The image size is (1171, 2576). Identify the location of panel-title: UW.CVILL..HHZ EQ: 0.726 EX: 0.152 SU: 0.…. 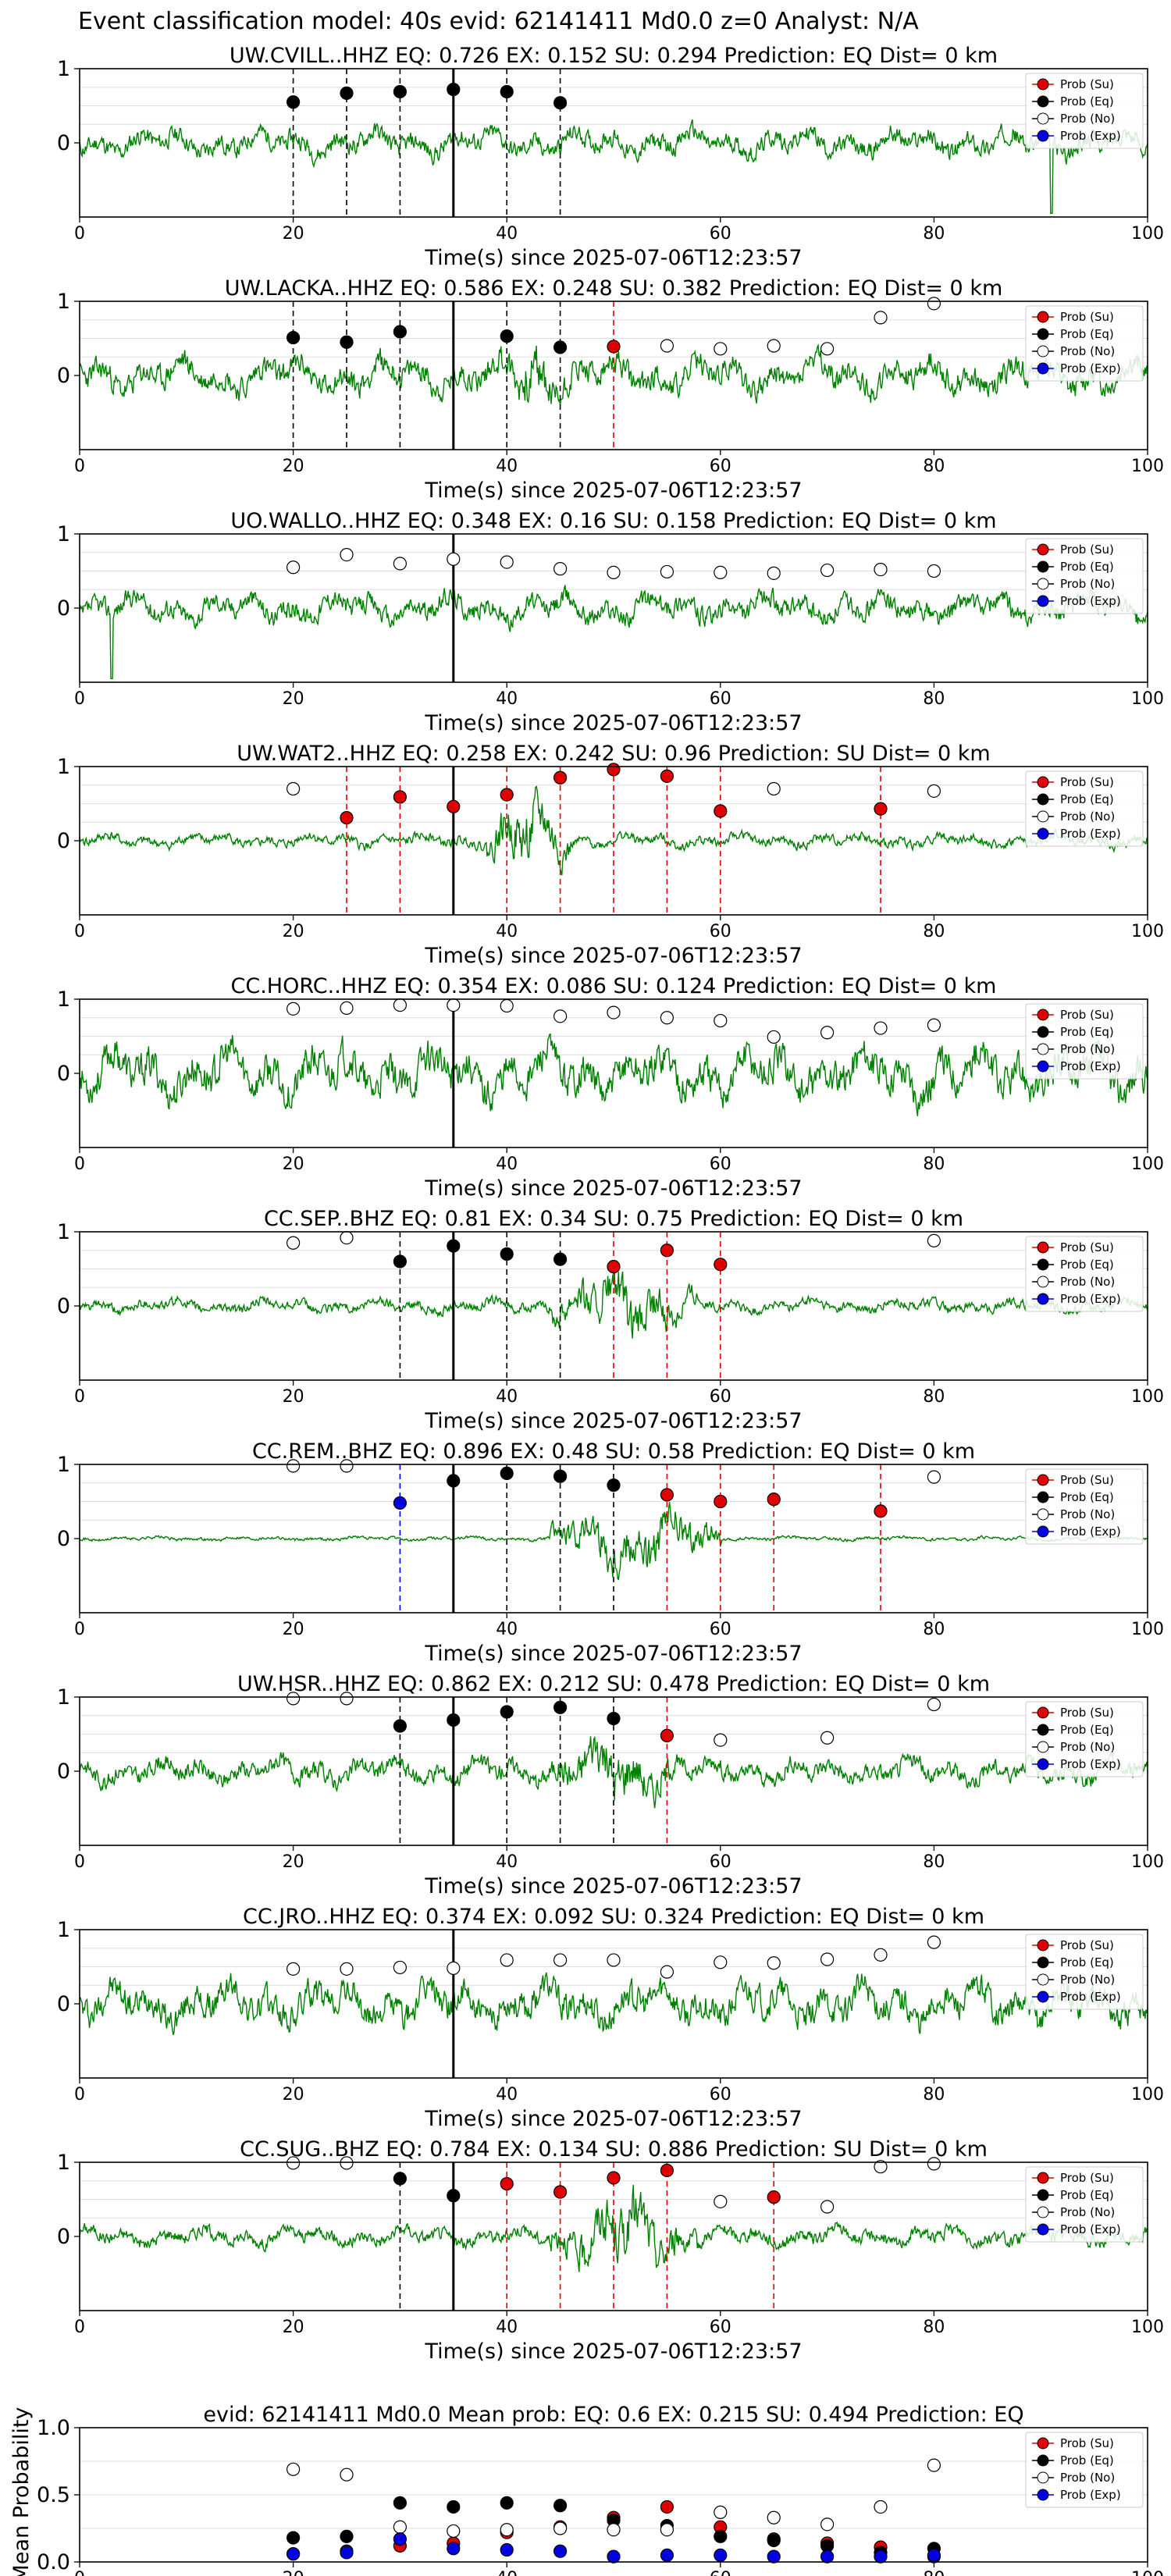
(614, 56).